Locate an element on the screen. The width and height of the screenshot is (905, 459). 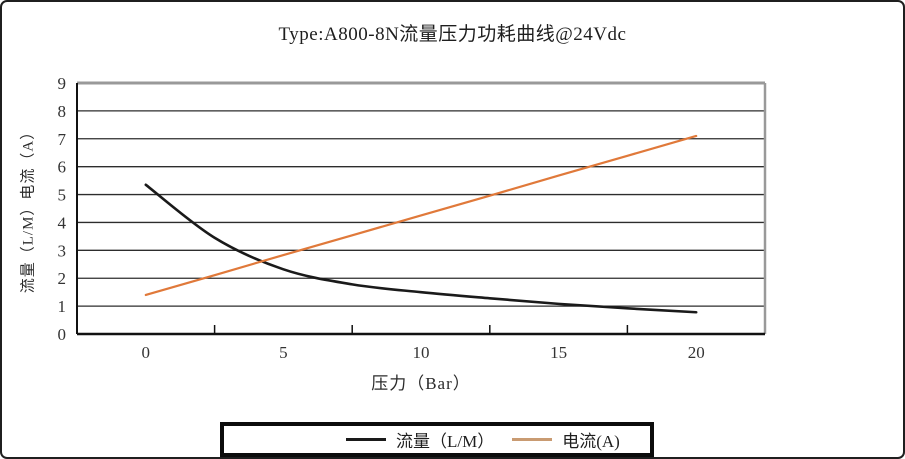
x-tick-label-10: 10 is located at coordinates (421, 352).